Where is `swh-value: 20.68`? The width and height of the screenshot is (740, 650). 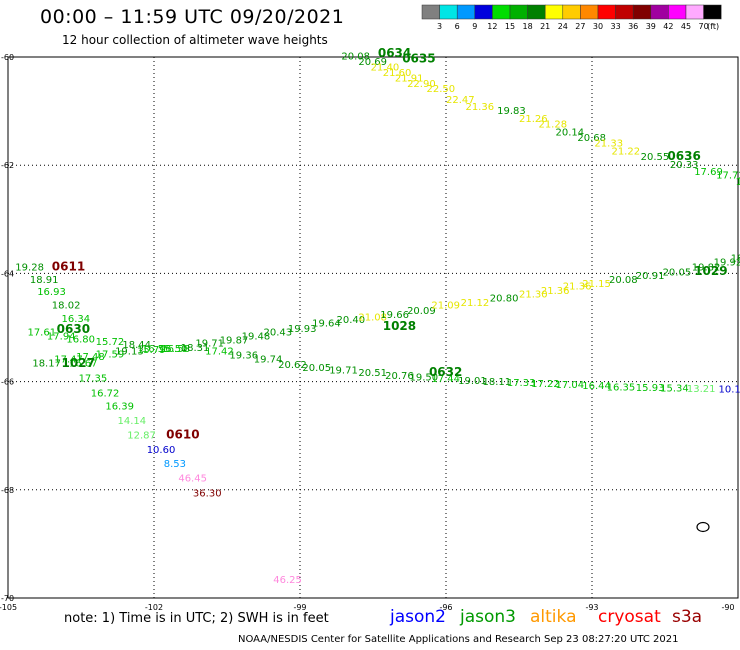 swh-value: 20.68 is located at coordinates (591, 138).